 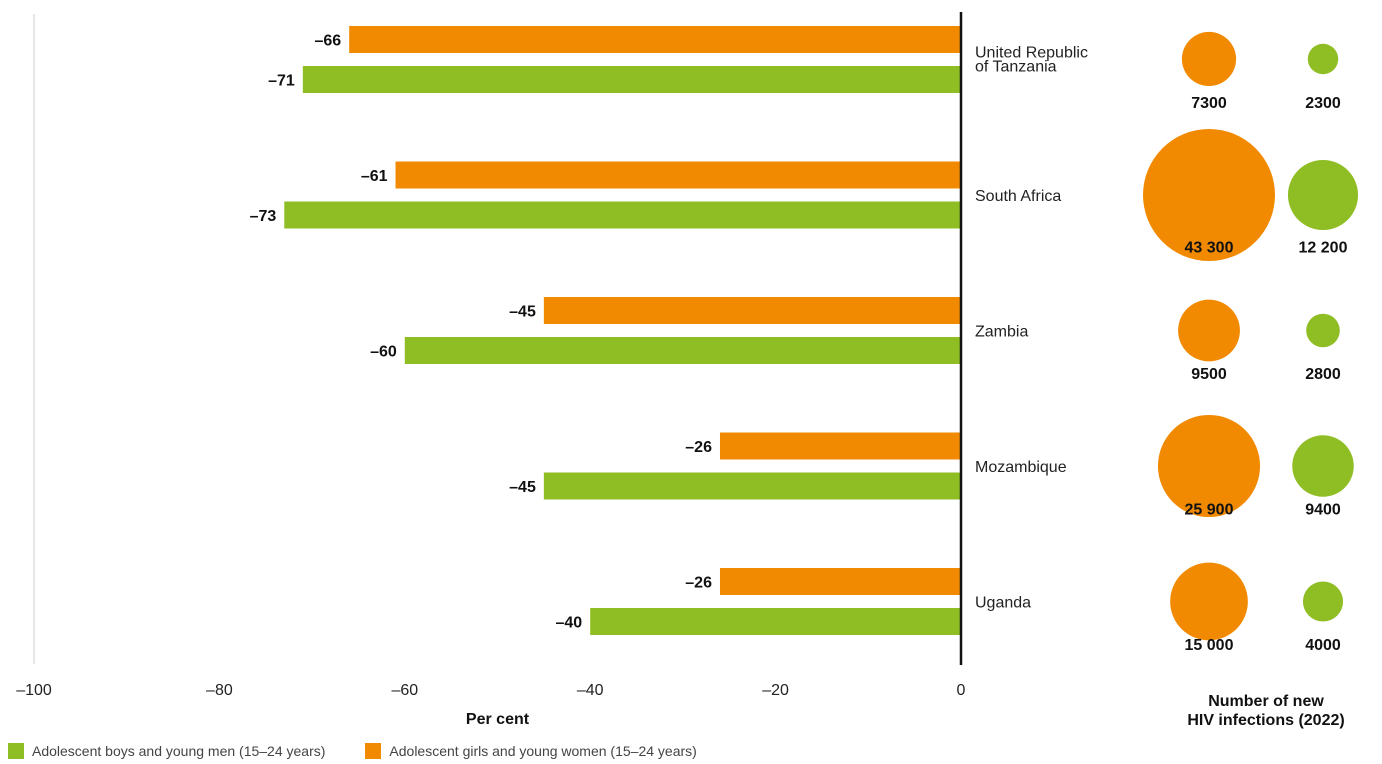 I want to click on bubble-boys-label: 2300, so click(x=1323, y=103).